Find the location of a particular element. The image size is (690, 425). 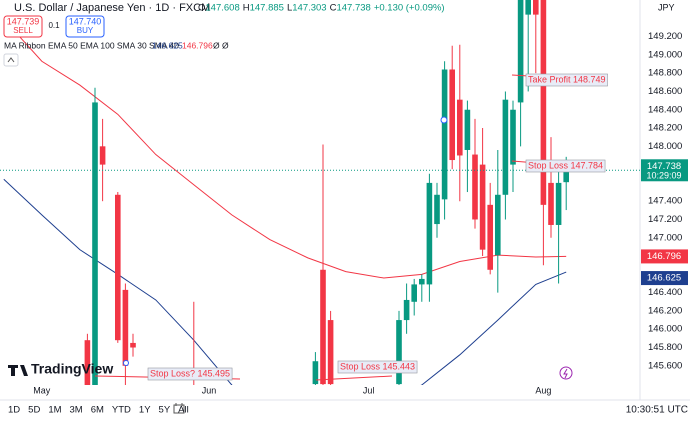

change: +0.130 (+0.09%) is located at coordinates (409, 8).